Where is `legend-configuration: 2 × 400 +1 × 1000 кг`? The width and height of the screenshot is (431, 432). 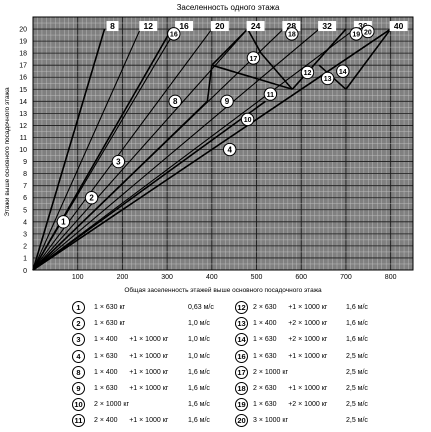 legend-configuration: 2 × 400 +1 × 1000 кг is located at coordinates (131, 421).